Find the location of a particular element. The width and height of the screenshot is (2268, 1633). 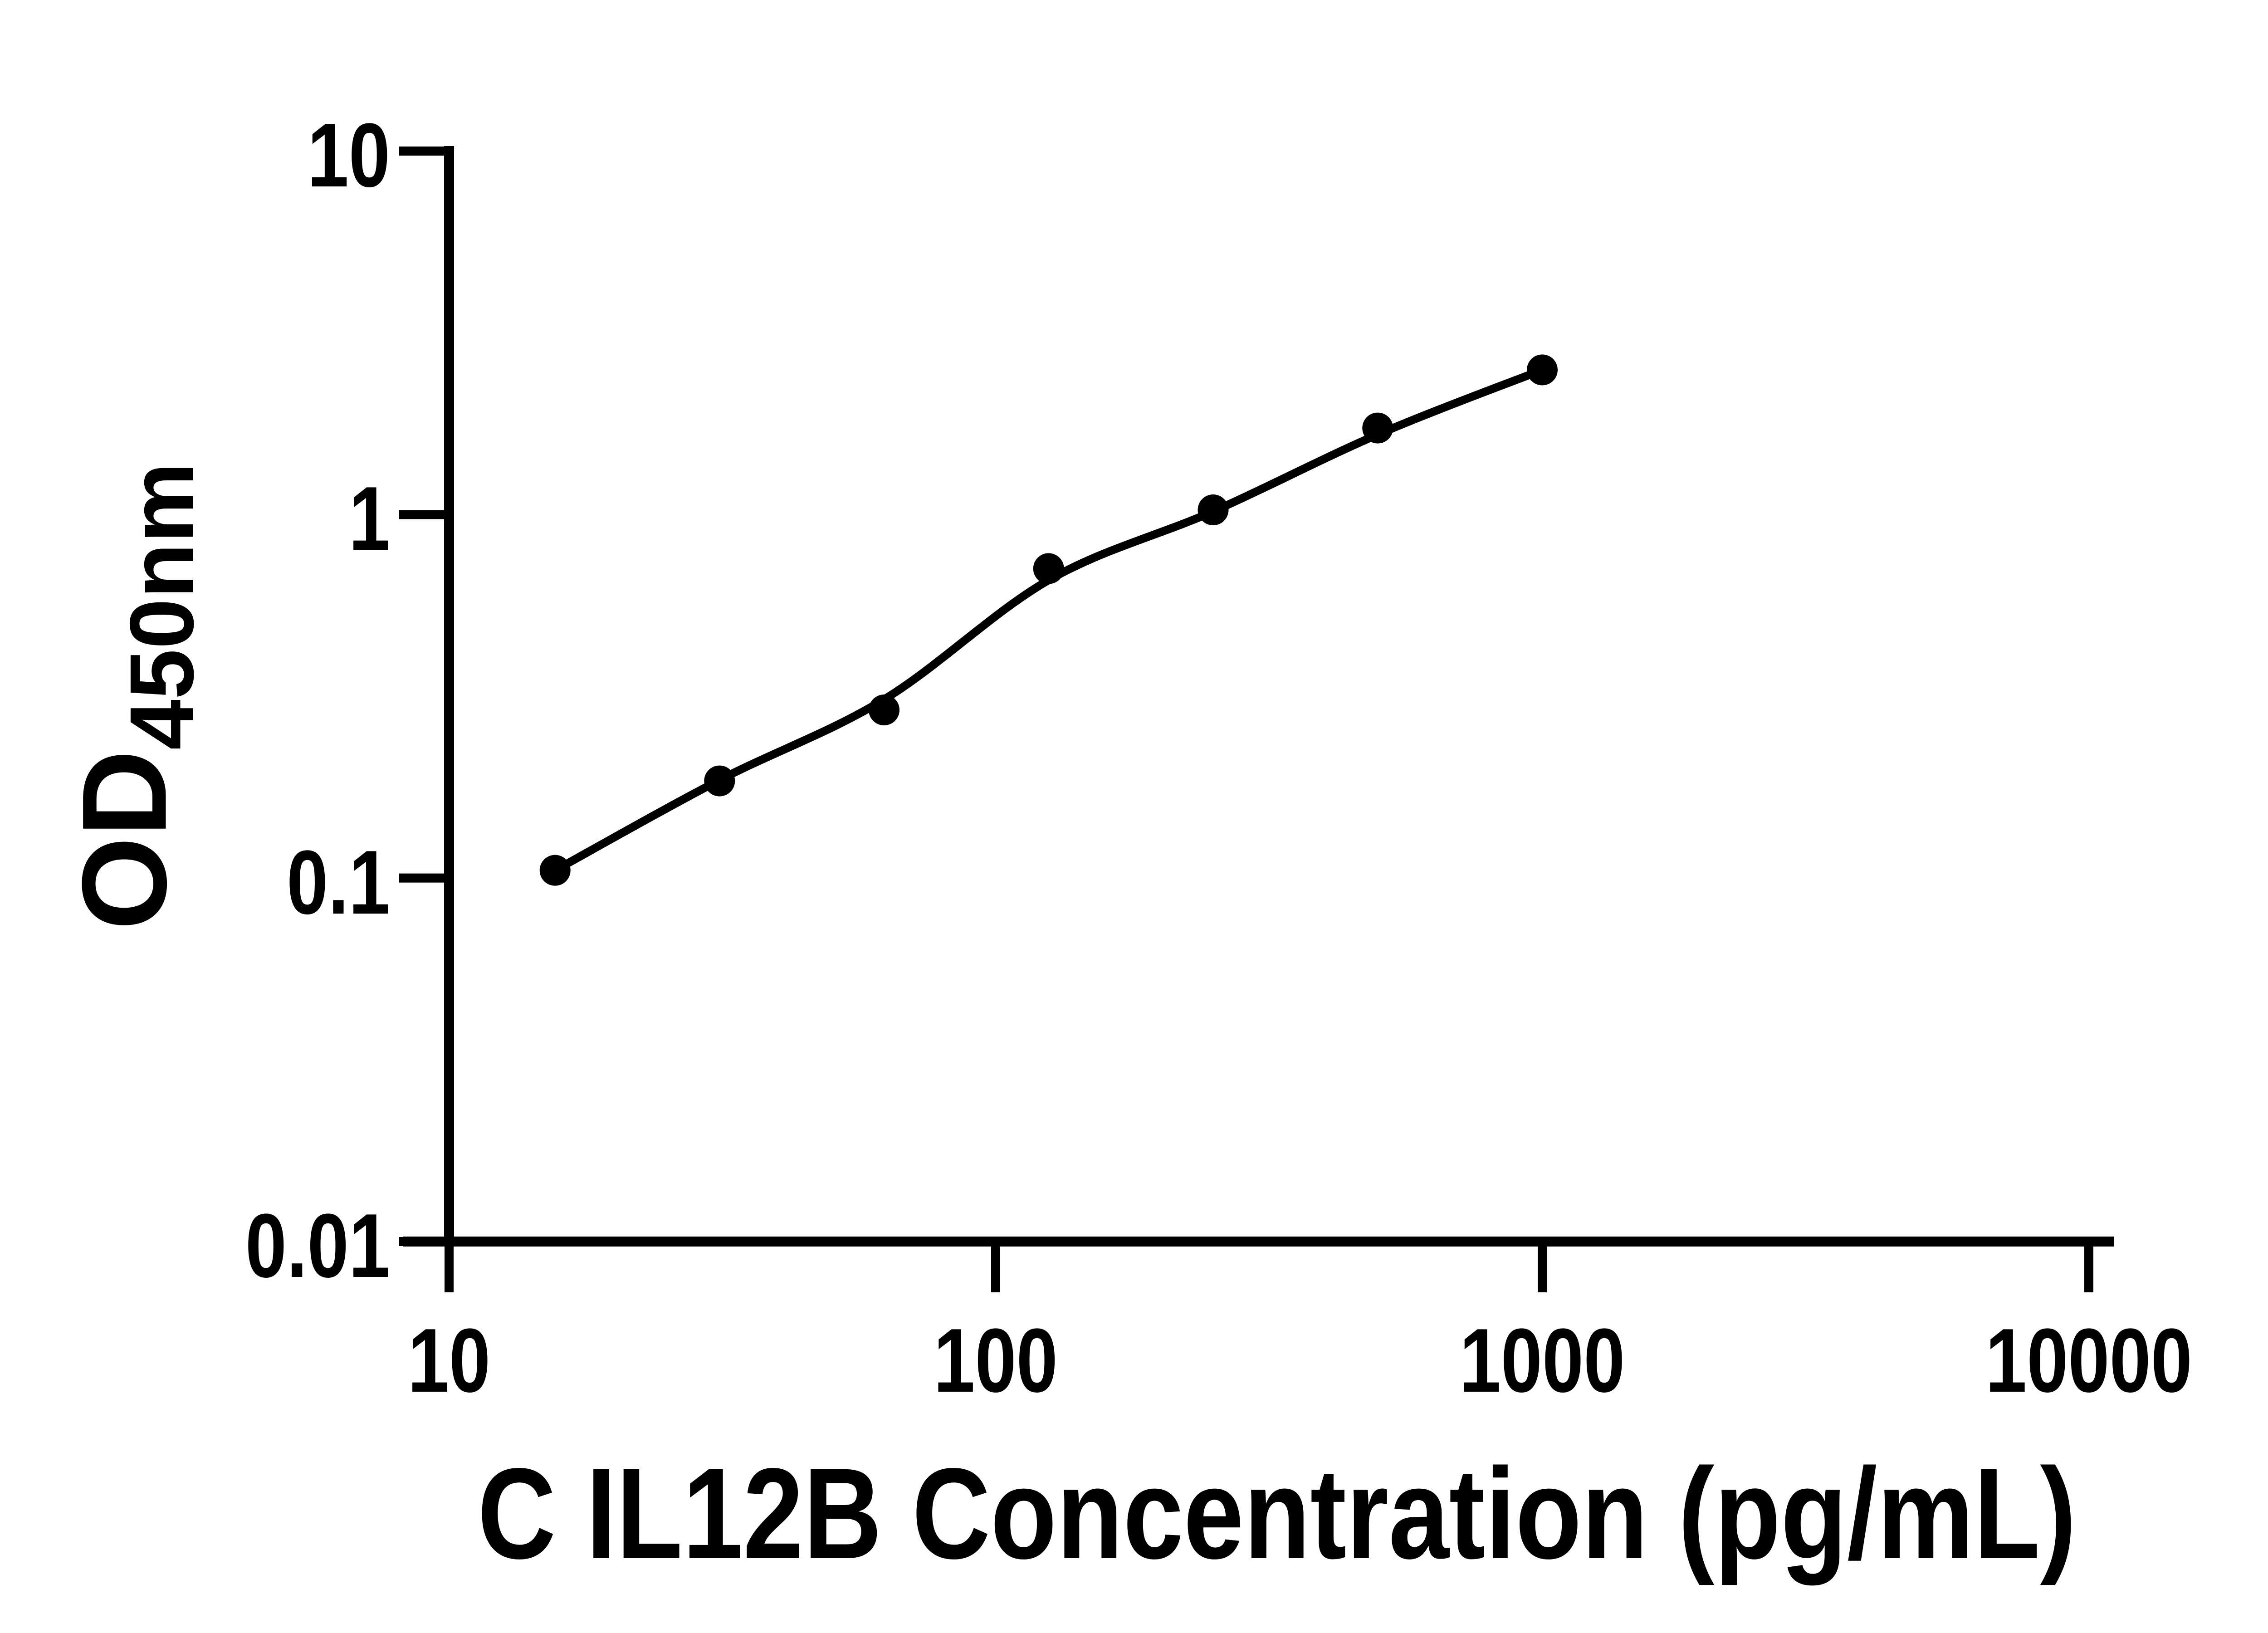

x-axis-title: C IL12B Concentration (pg/mL) is located at coordinates (1277, 1514).